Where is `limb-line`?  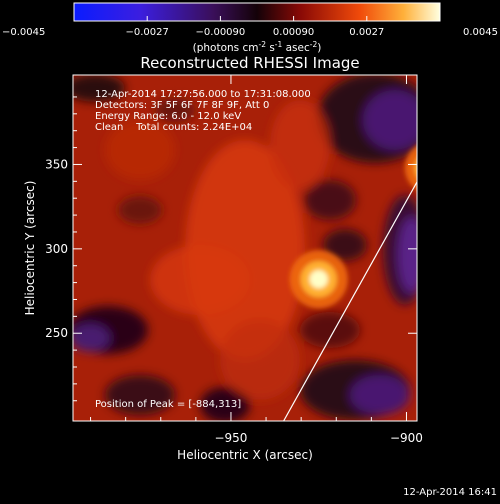
limb-line is located at coordinates (350, 300).